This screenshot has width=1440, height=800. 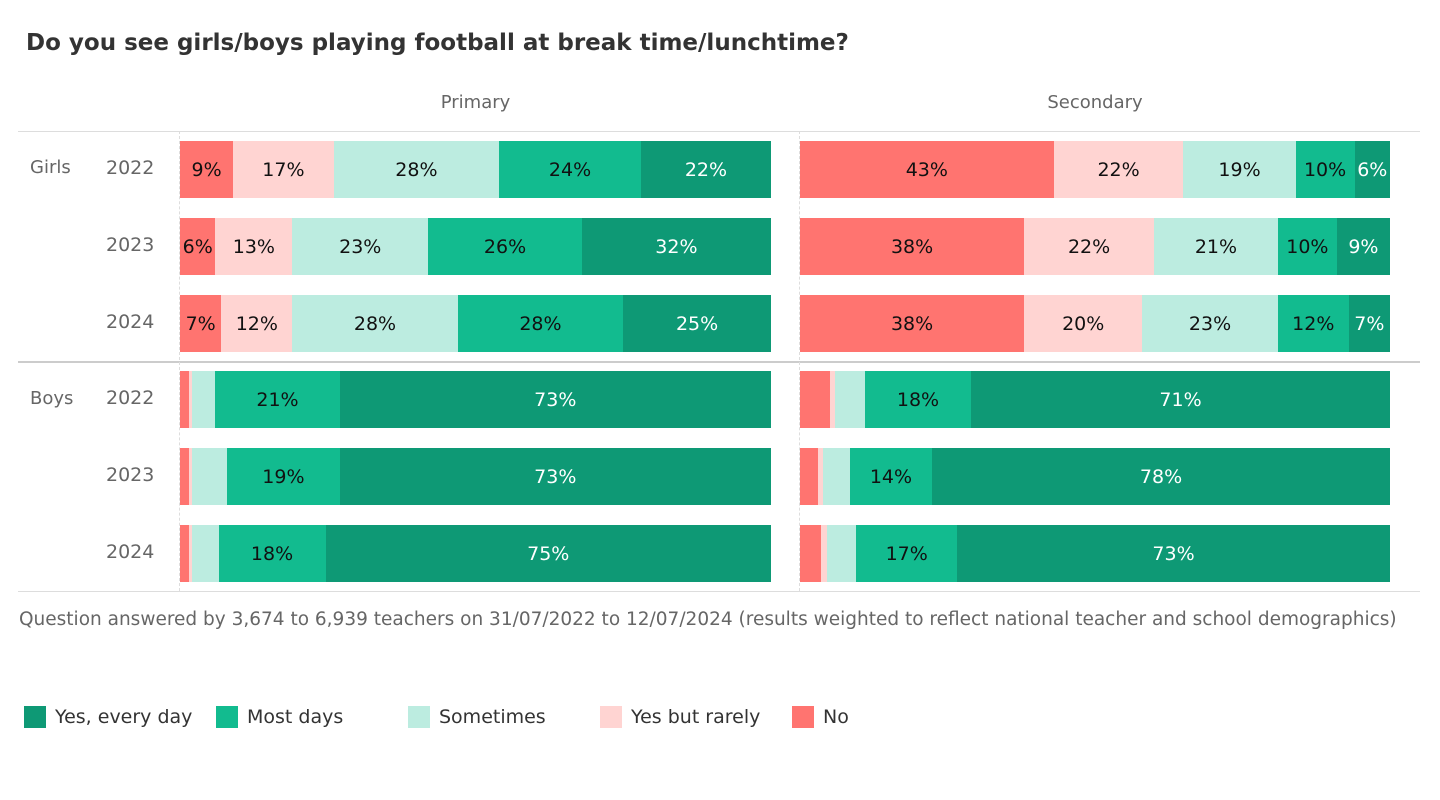 I want to click on data-label: 32%, so click(x=676, y=246).